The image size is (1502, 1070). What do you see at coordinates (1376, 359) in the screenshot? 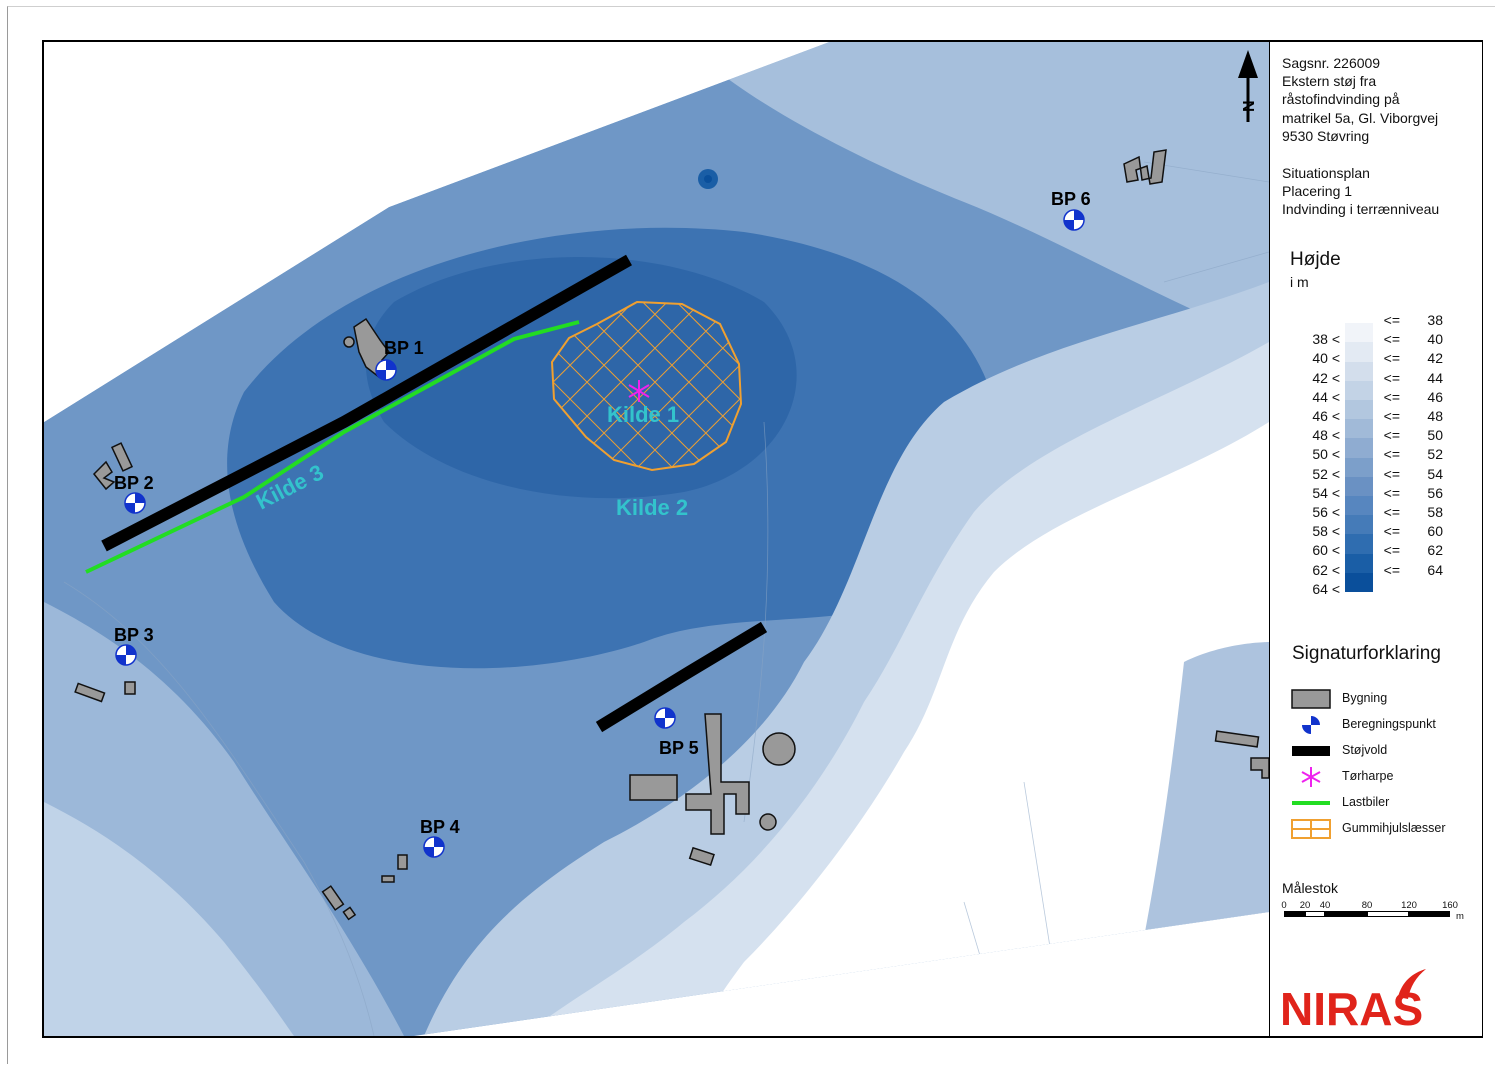
I see `height-legend-row: 40 < <= 42` at bounding box center [1376, 359].